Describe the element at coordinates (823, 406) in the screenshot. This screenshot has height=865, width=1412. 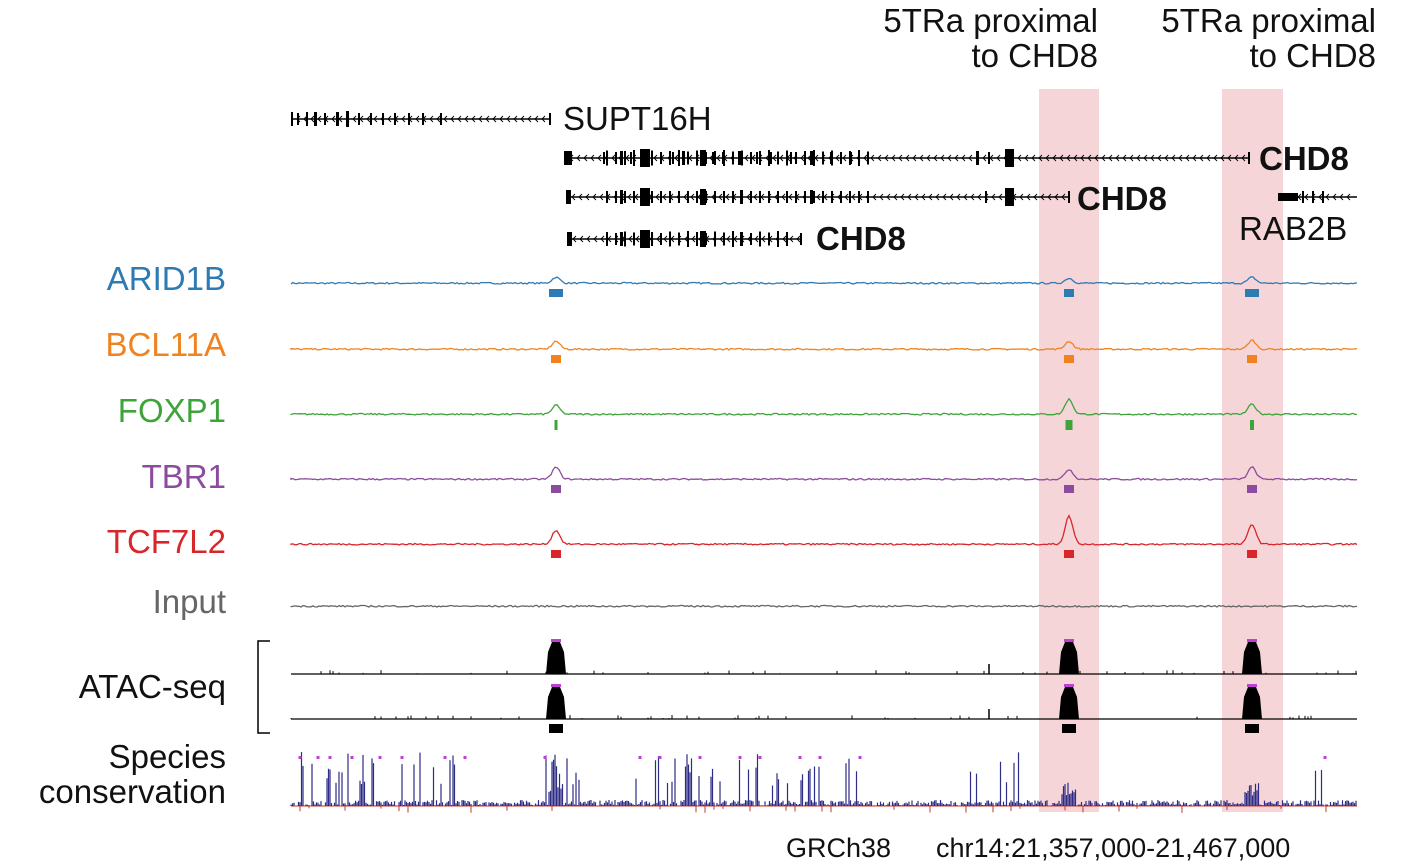
I see `signal-line-foxp1` at that location.